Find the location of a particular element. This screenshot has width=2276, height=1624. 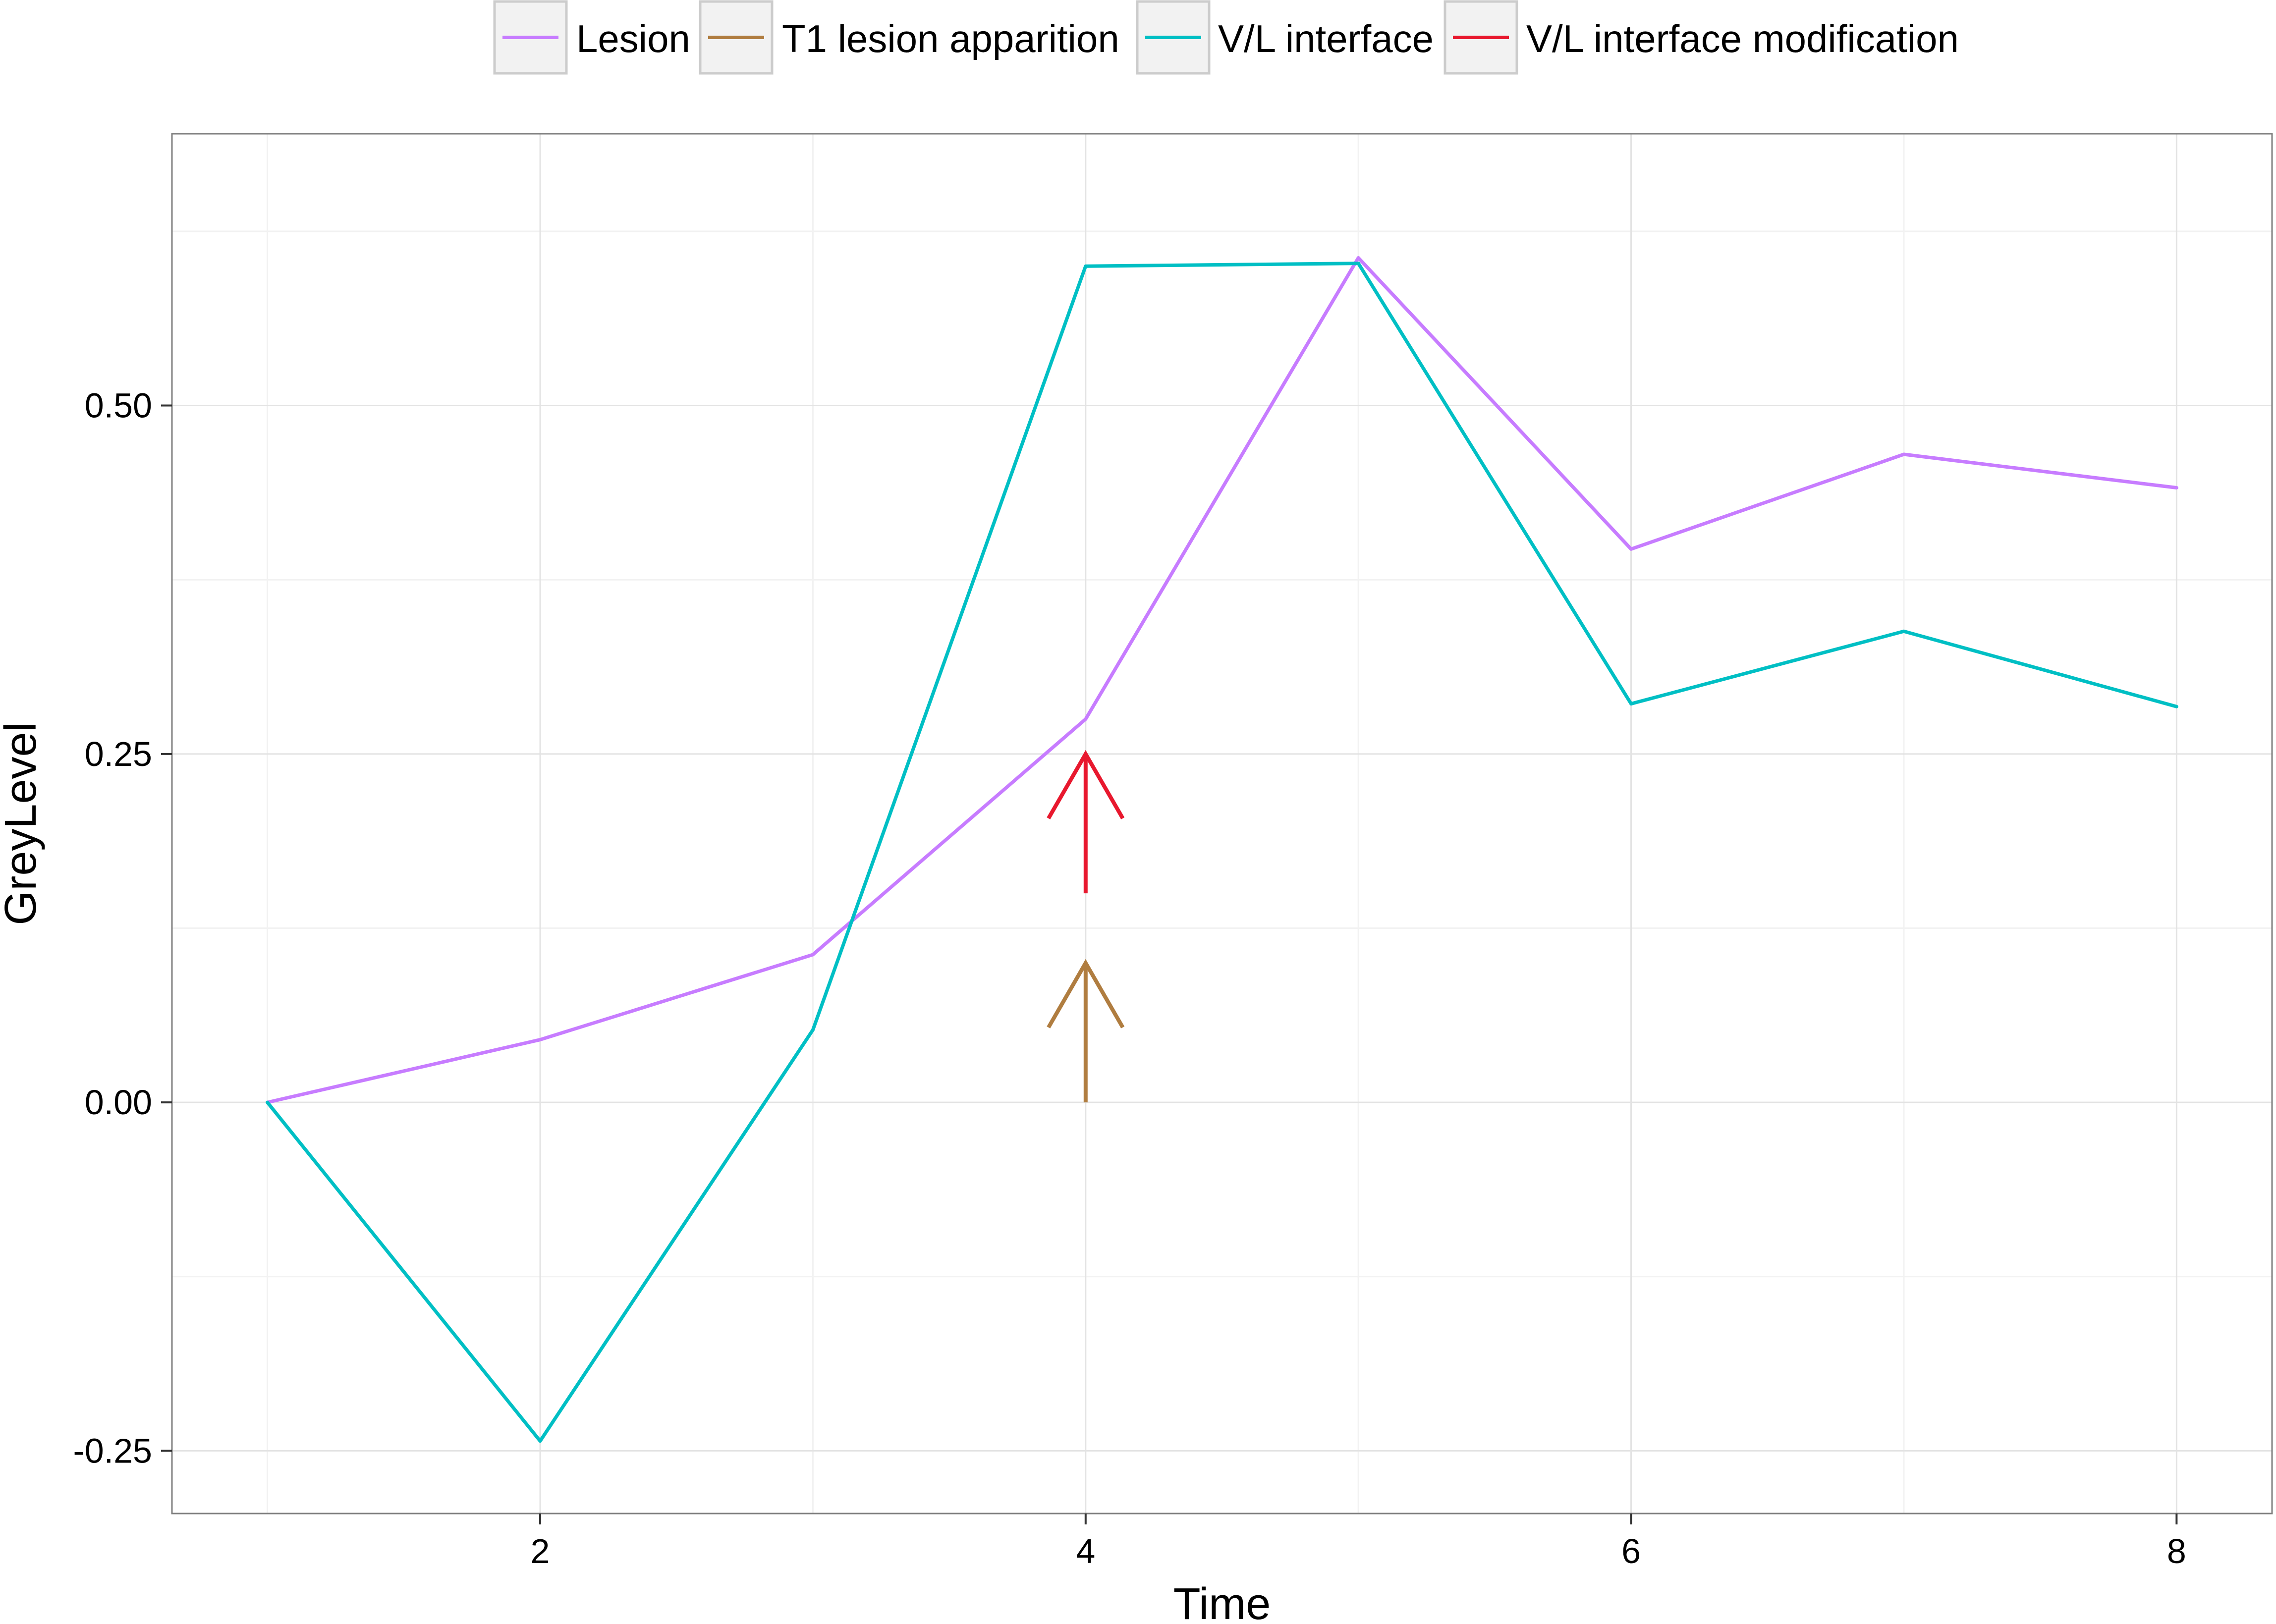

y-tick-label: 0.25 is located at coordinates (118, 754).